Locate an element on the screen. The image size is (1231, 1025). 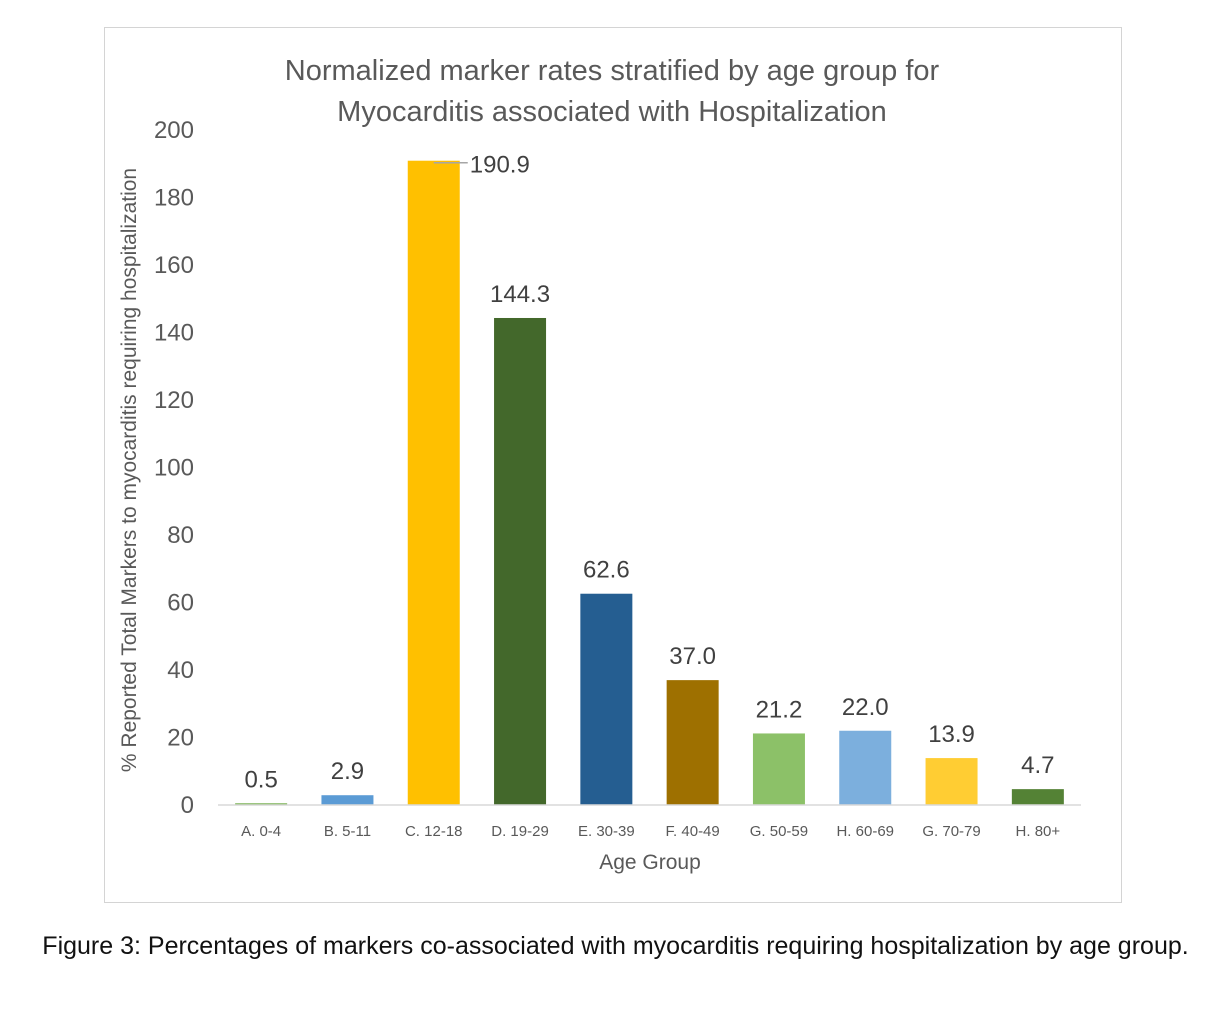
y-tick-label: 0 is located at coordinates (187, 805).